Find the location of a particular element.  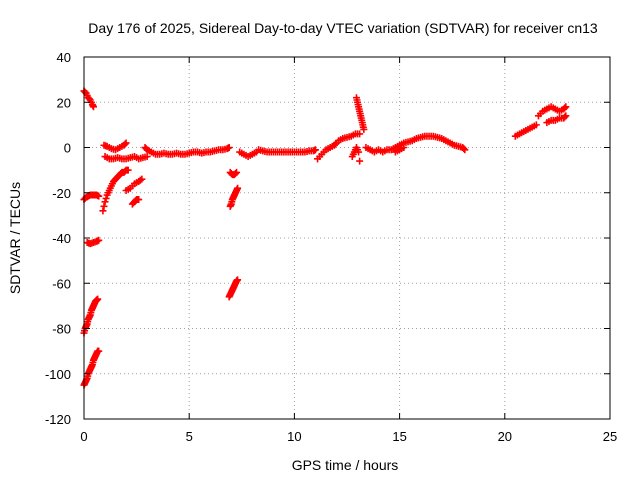

series-arc-t is located at coordinates (360, 113).